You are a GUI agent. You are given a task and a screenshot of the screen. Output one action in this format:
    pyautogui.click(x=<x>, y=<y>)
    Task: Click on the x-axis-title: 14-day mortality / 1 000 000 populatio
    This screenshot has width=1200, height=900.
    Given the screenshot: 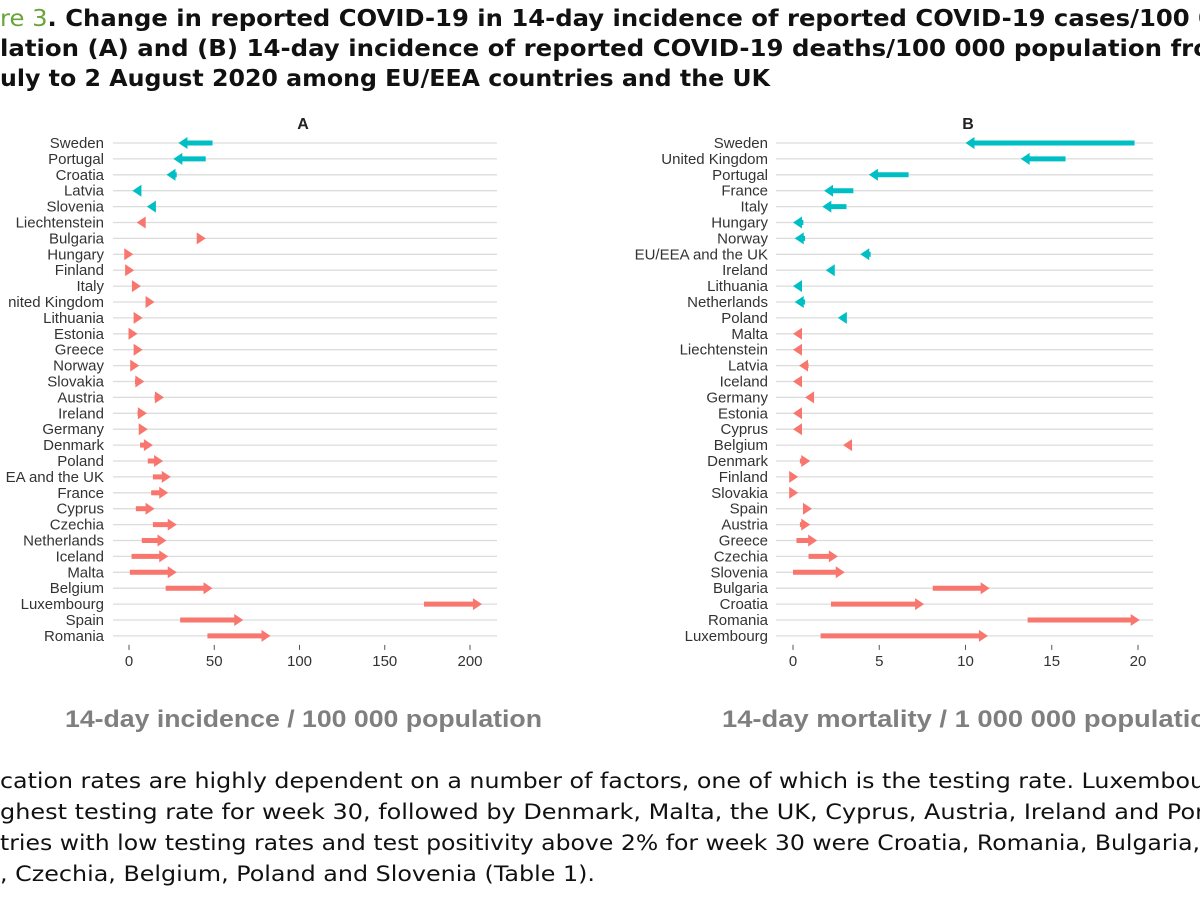 What is the action you would take?
    pyautogui.click(x=961, y=719)
    